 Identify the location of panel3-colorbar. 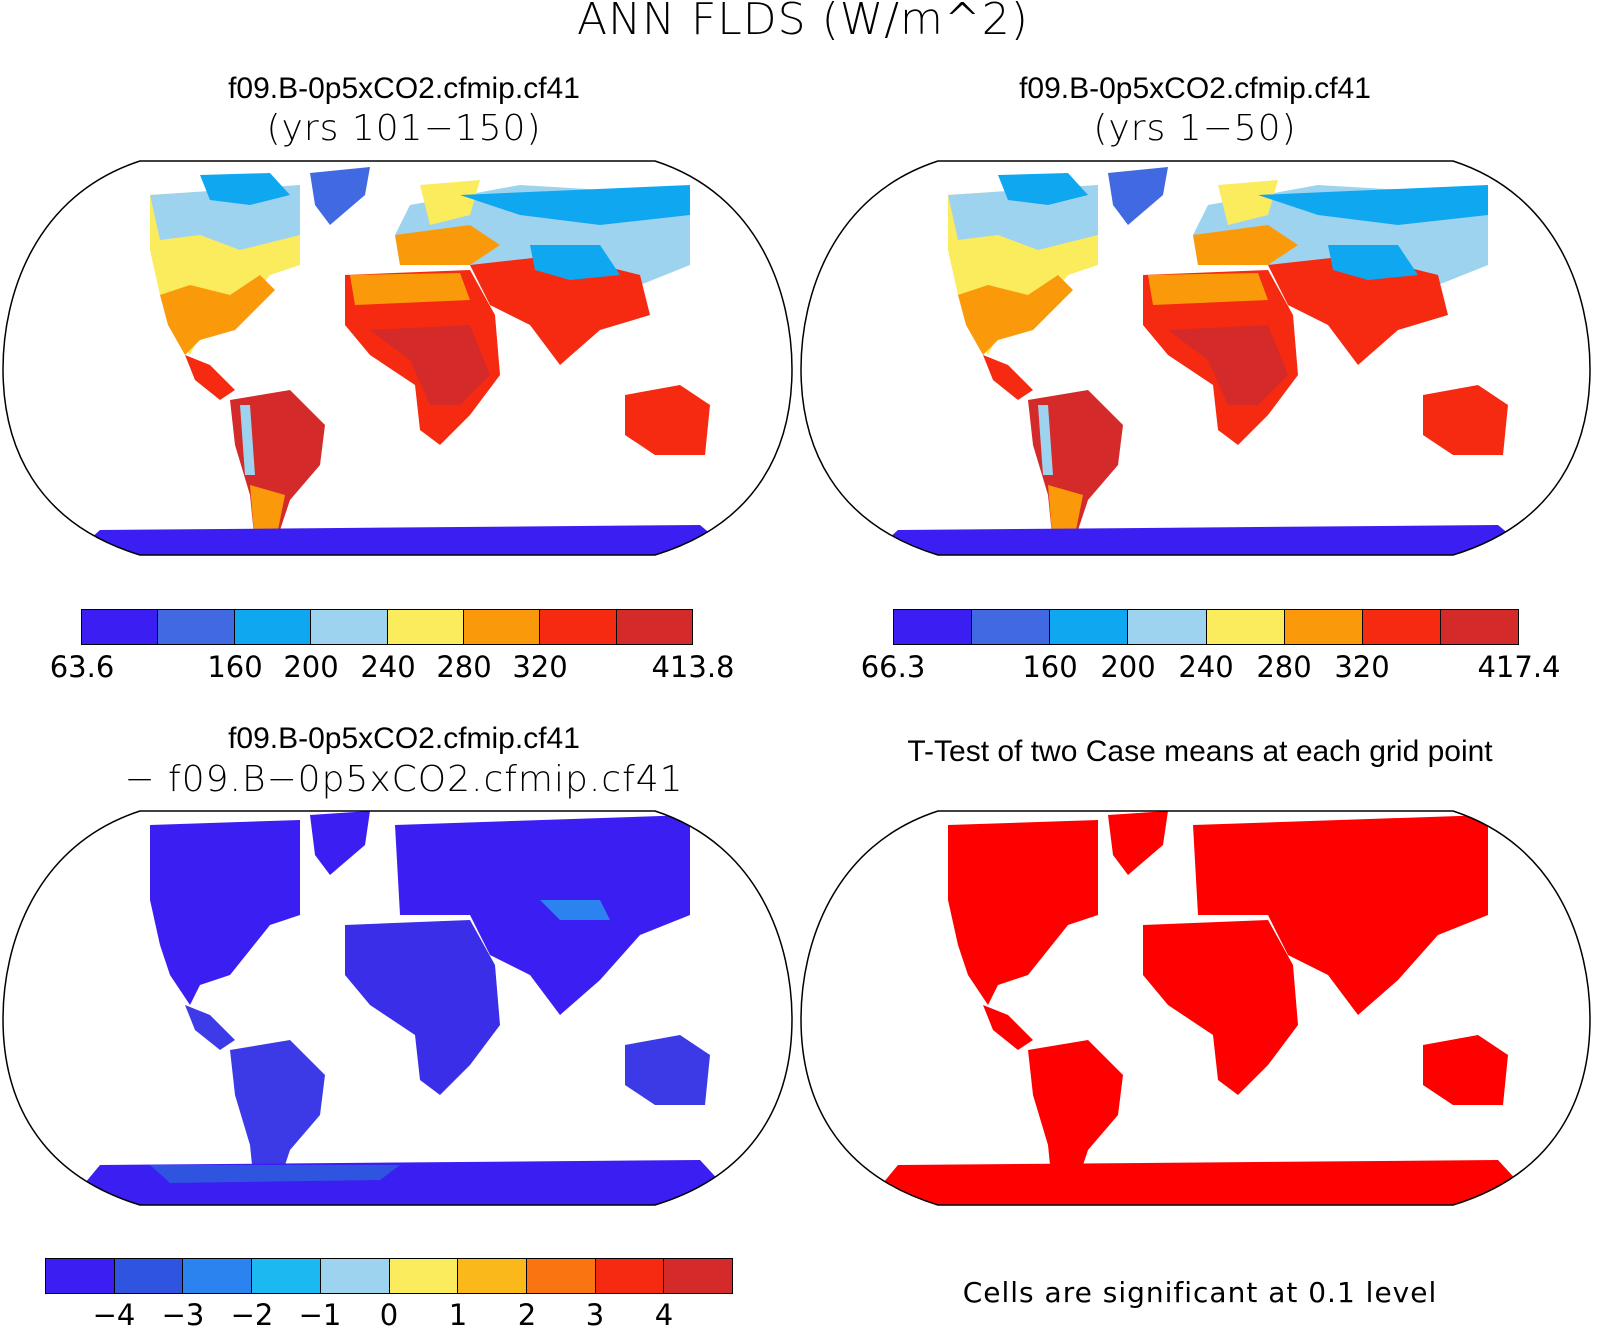
(389, 1276).